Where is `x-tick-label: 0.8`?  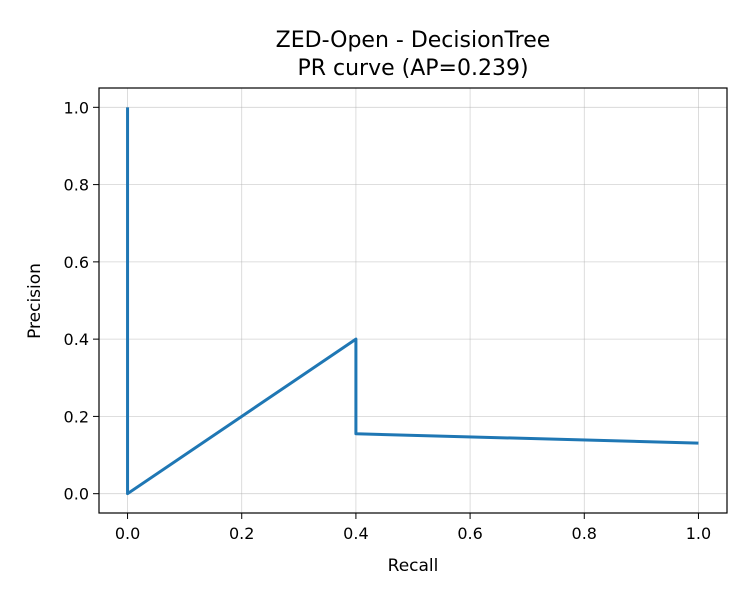 x-tick-label: 0.8 is located at coordinates (584, 533).